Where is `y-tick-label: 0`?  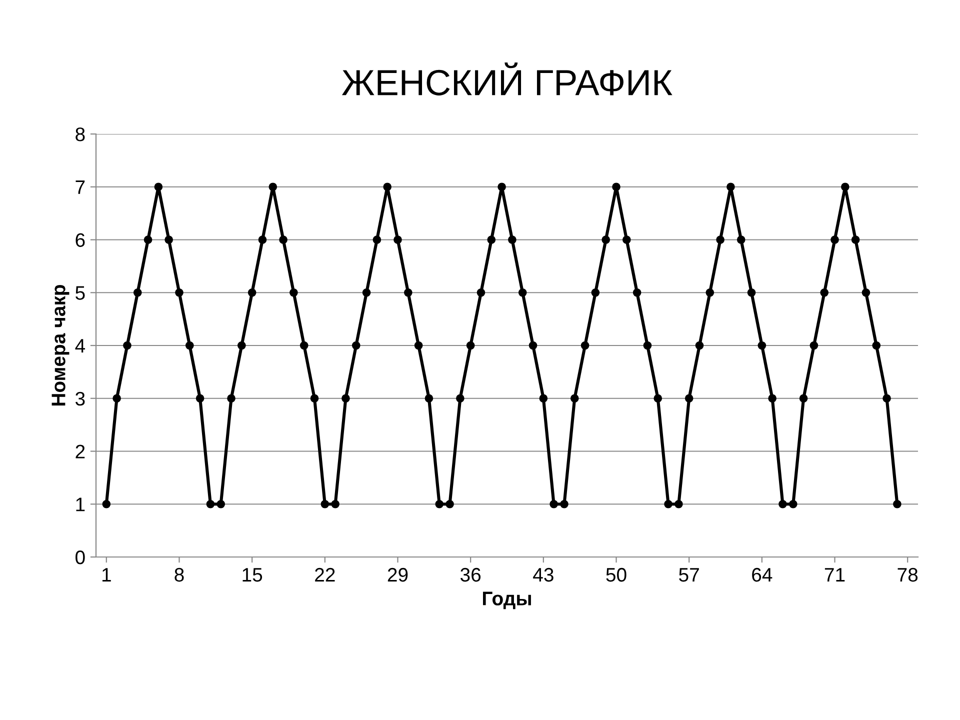 y-tick-label: 0 is located at coordinates (80, 557).